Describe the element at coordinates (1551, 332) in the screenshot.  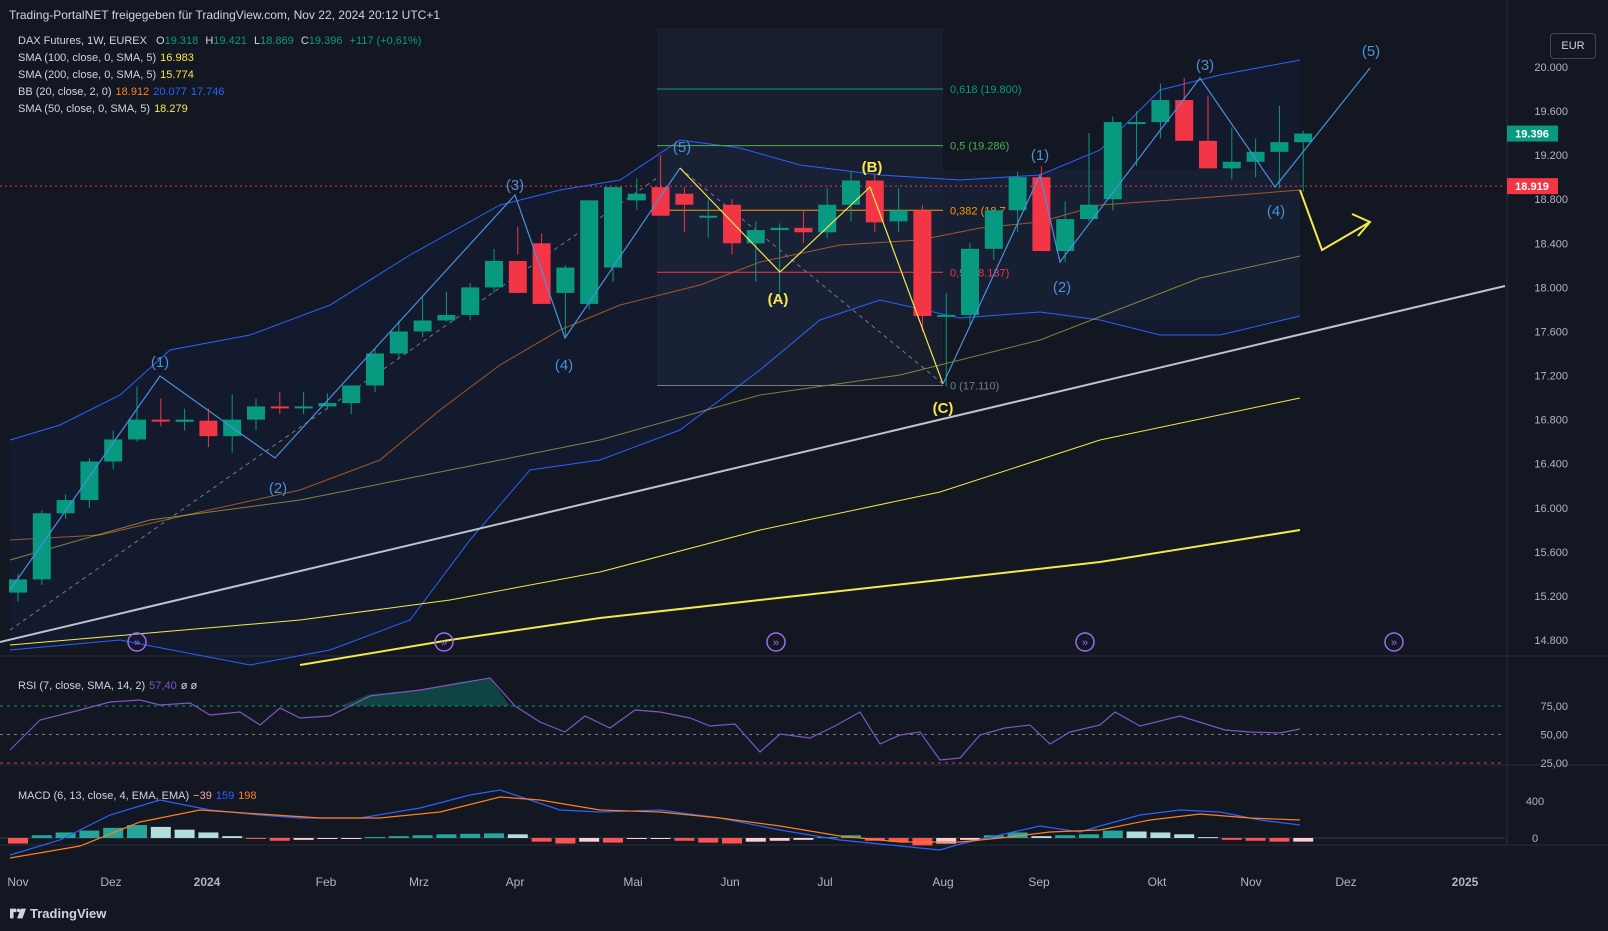
I see `price-axis-tick: 17.600` at that location.